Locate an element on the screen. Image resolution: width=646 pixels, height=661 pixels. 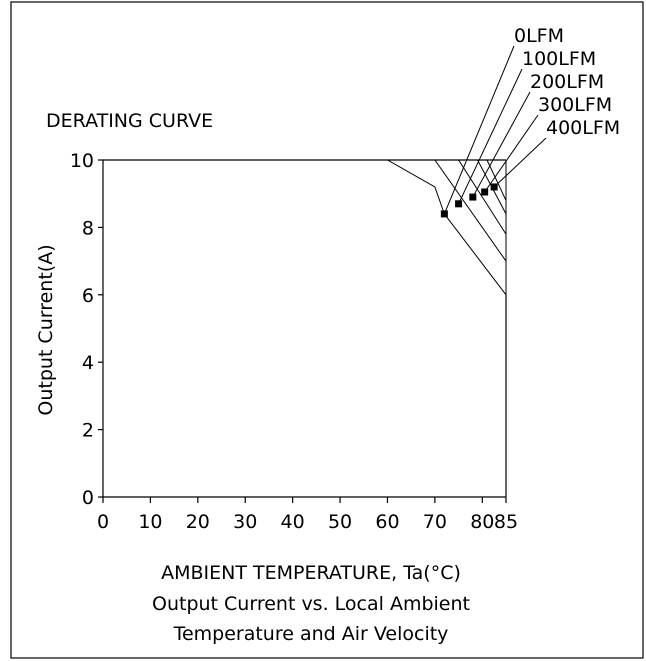
x-tick-label: 85 is located at coordinates (506, 522).